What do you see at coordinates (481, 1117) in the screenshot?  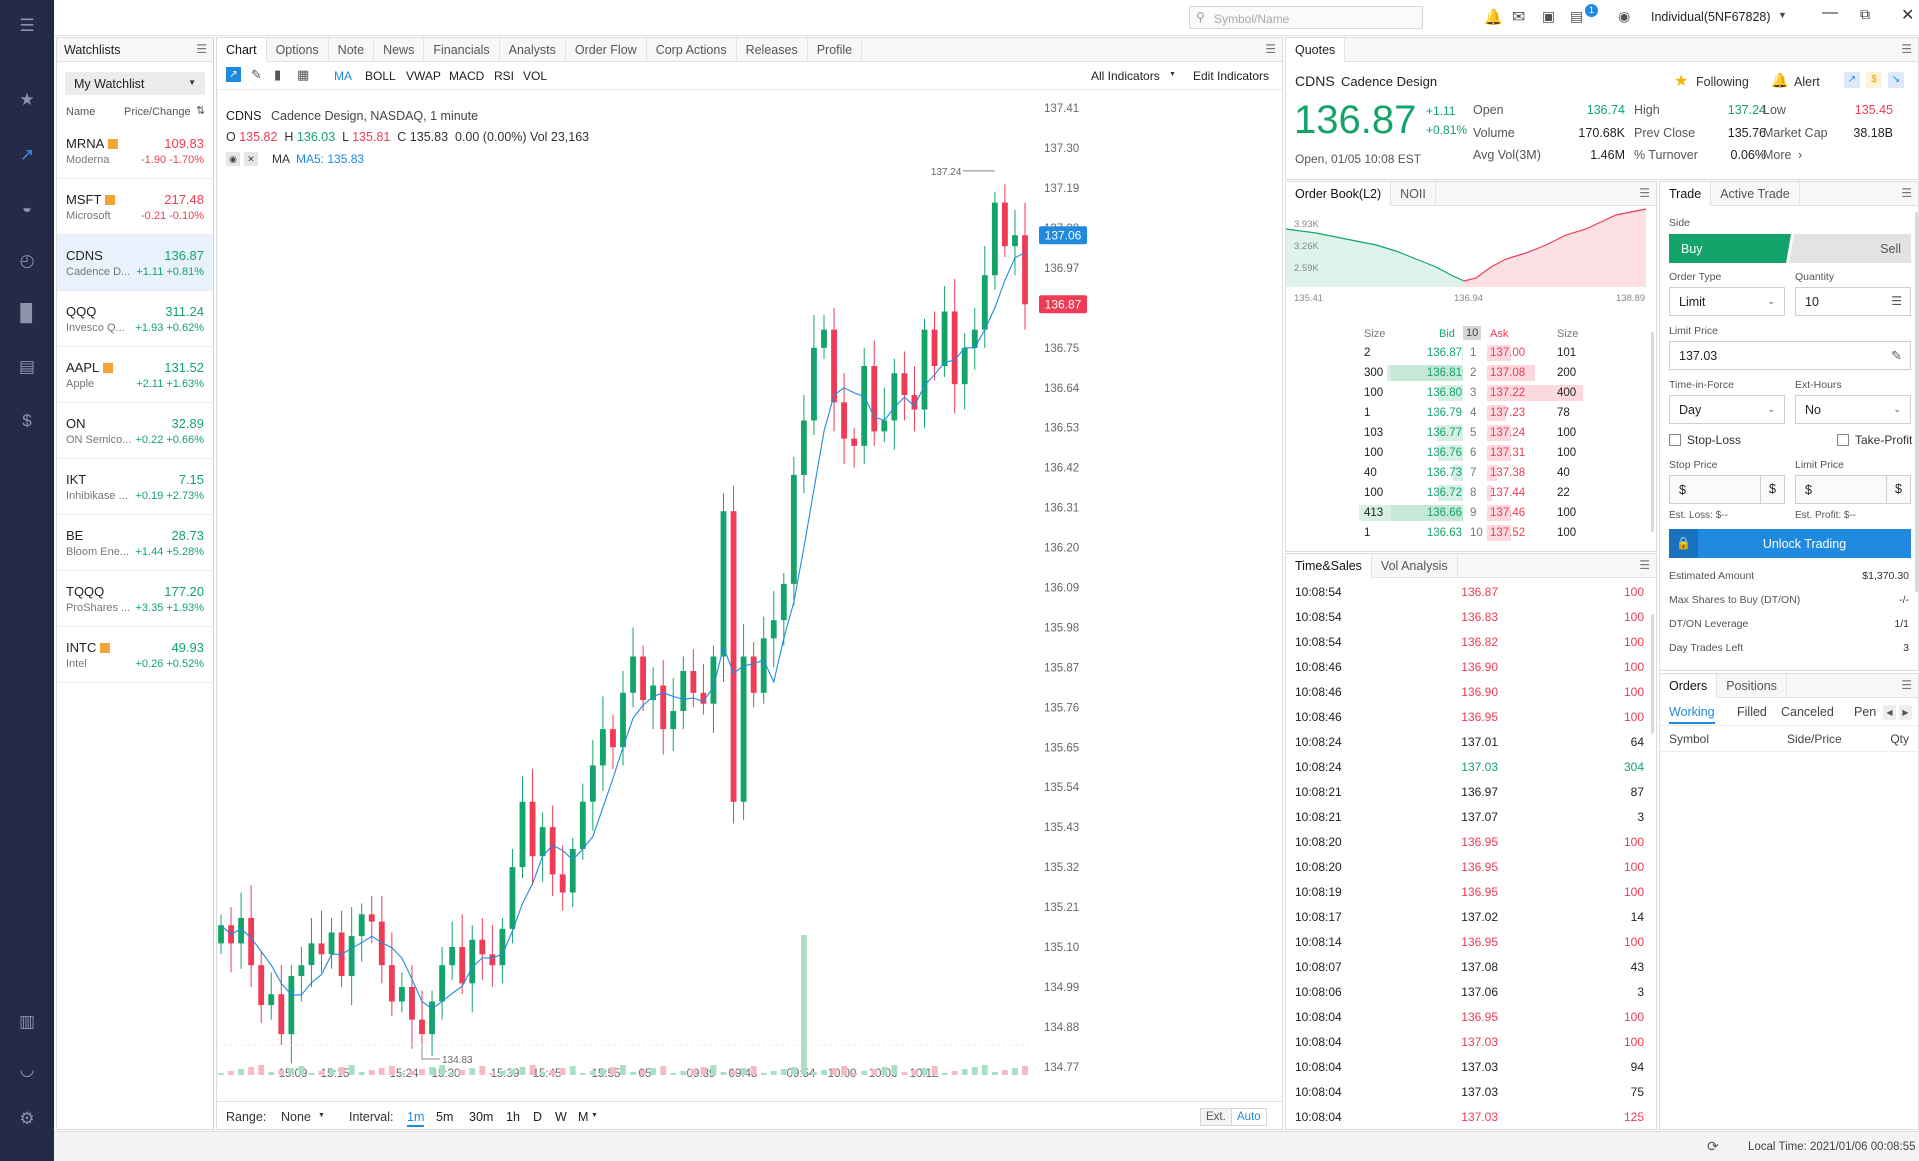 I see `interval-30m: 30m` at bounding box center [481, 1117].